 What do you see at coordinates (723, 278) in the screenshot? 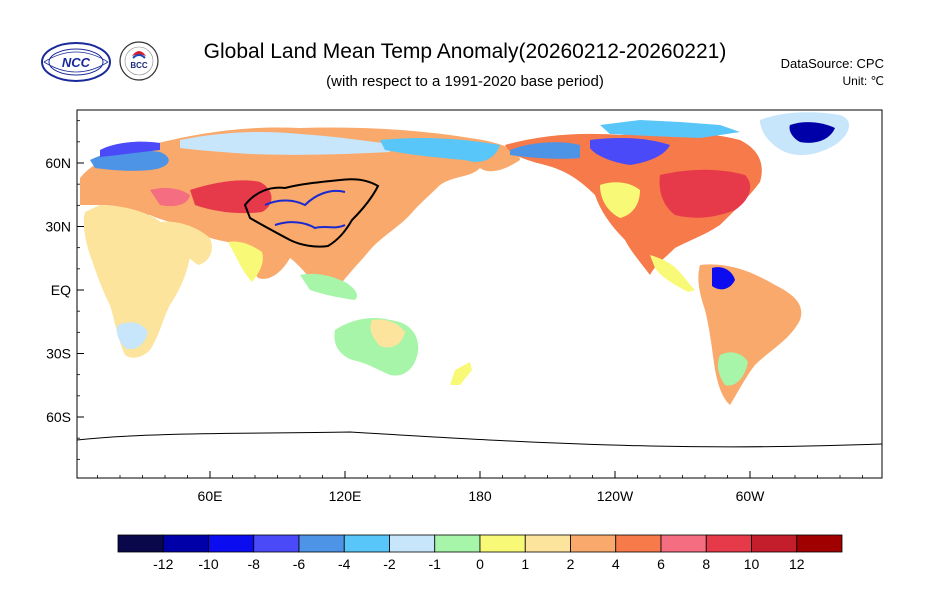
I see `anom-amazon-cold` at bounding box center [723, 278].